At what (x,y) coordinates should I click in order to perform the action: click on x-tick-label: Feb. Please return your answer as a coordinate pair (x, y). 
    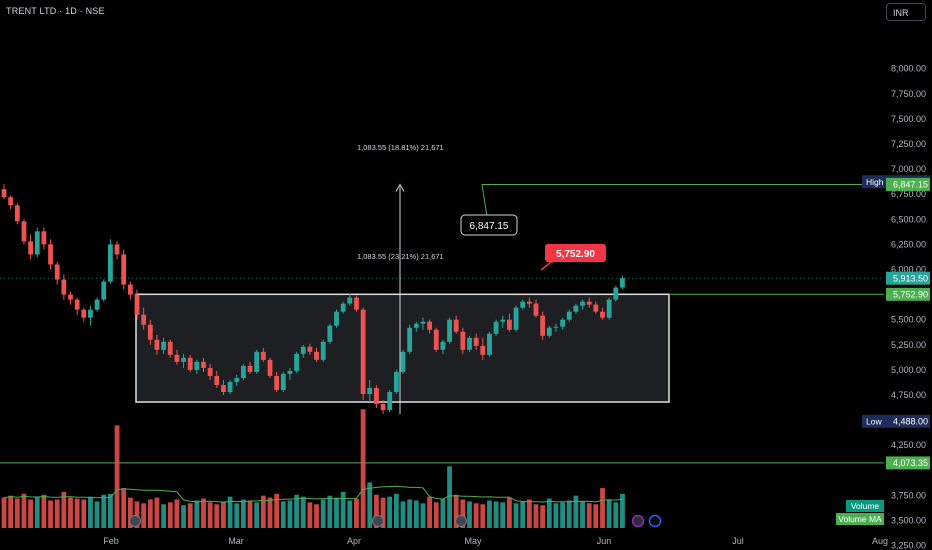
    Looking at the image, I should click on (111, 541).